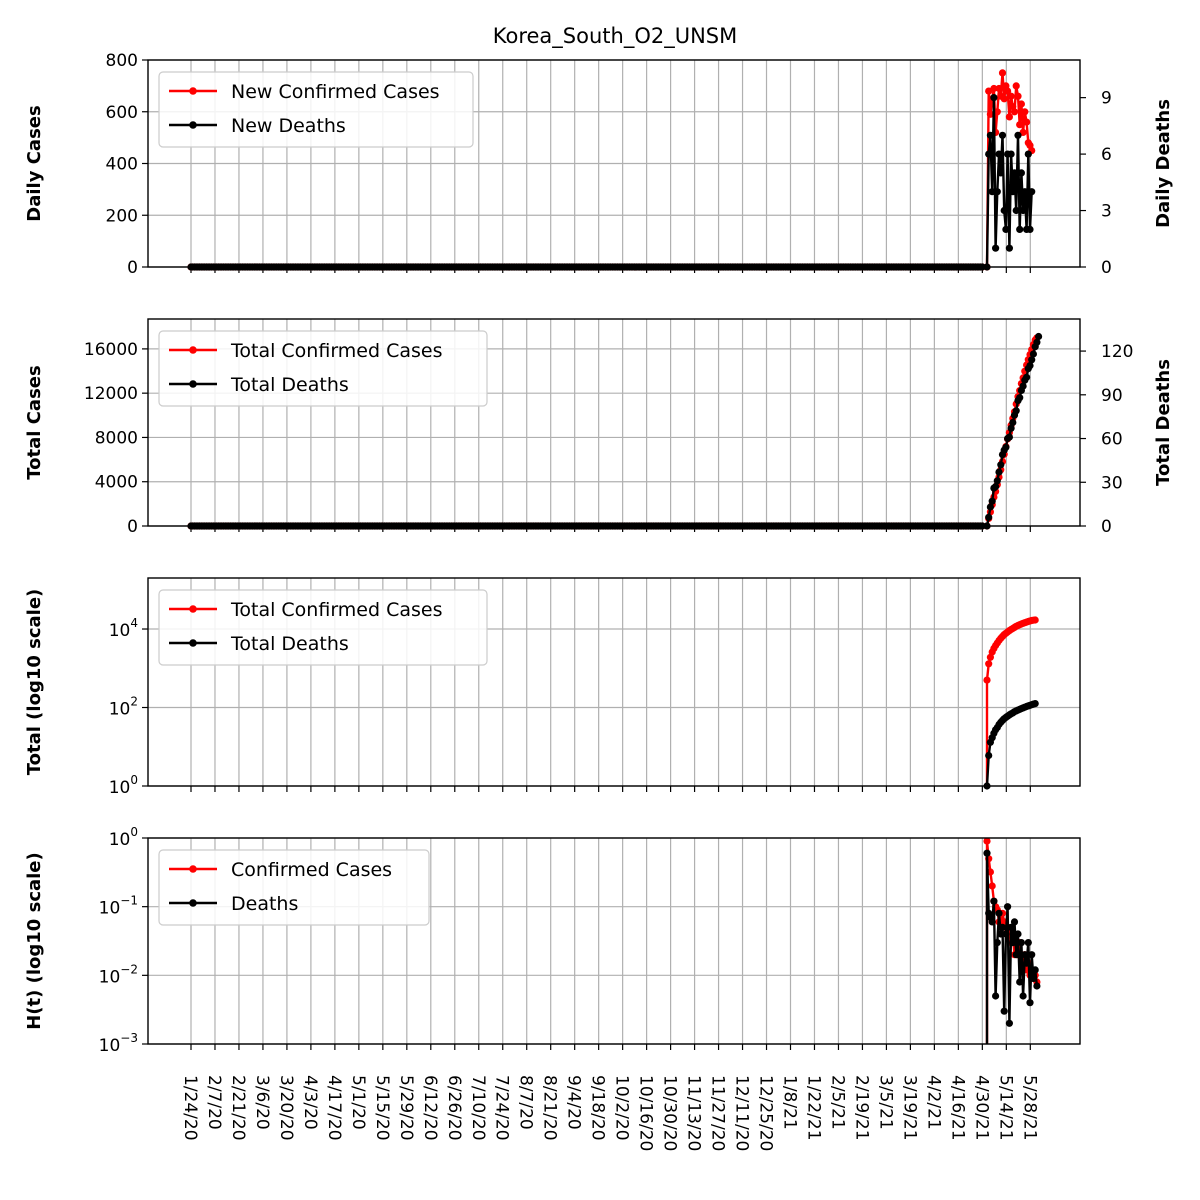 This screenshot has width=1200, height=1200. Describe the element at coordinates (957, 1108) in the screenshot. I see `x-tick-label: 4/16/21` at that location.